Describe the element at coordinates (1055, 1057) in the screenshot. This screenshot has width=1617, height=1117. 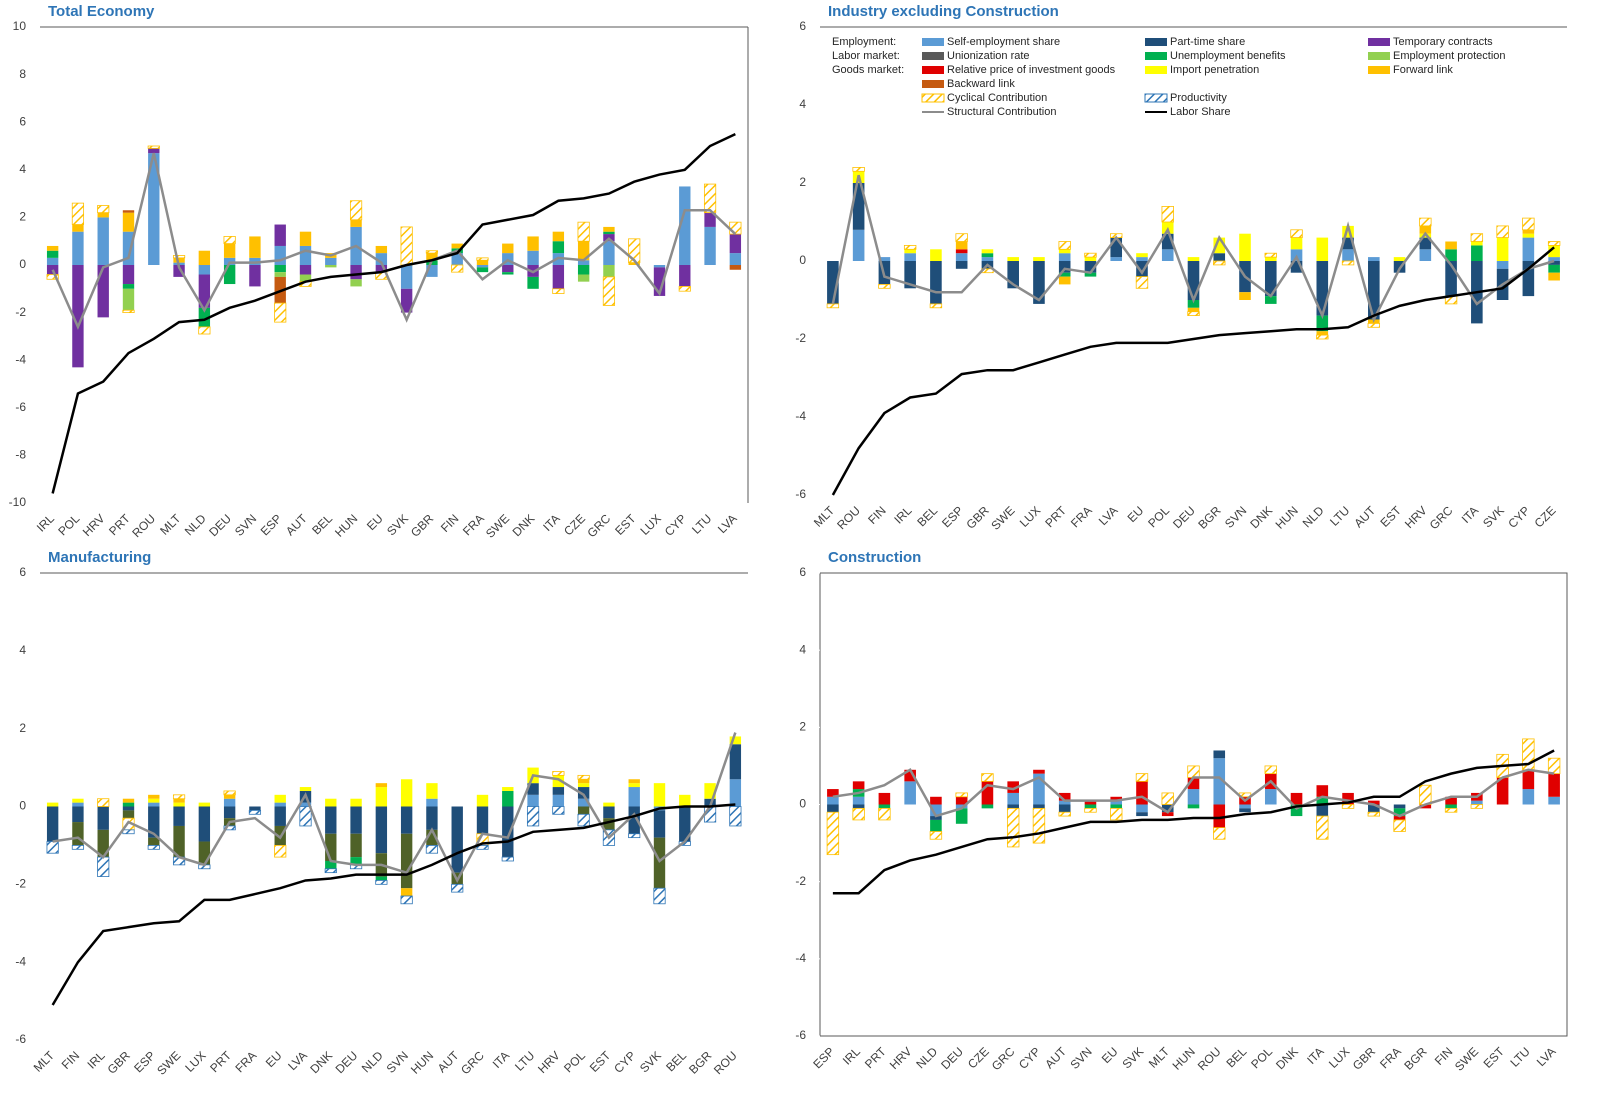
I see `x-tick-label: AUT` at that location.